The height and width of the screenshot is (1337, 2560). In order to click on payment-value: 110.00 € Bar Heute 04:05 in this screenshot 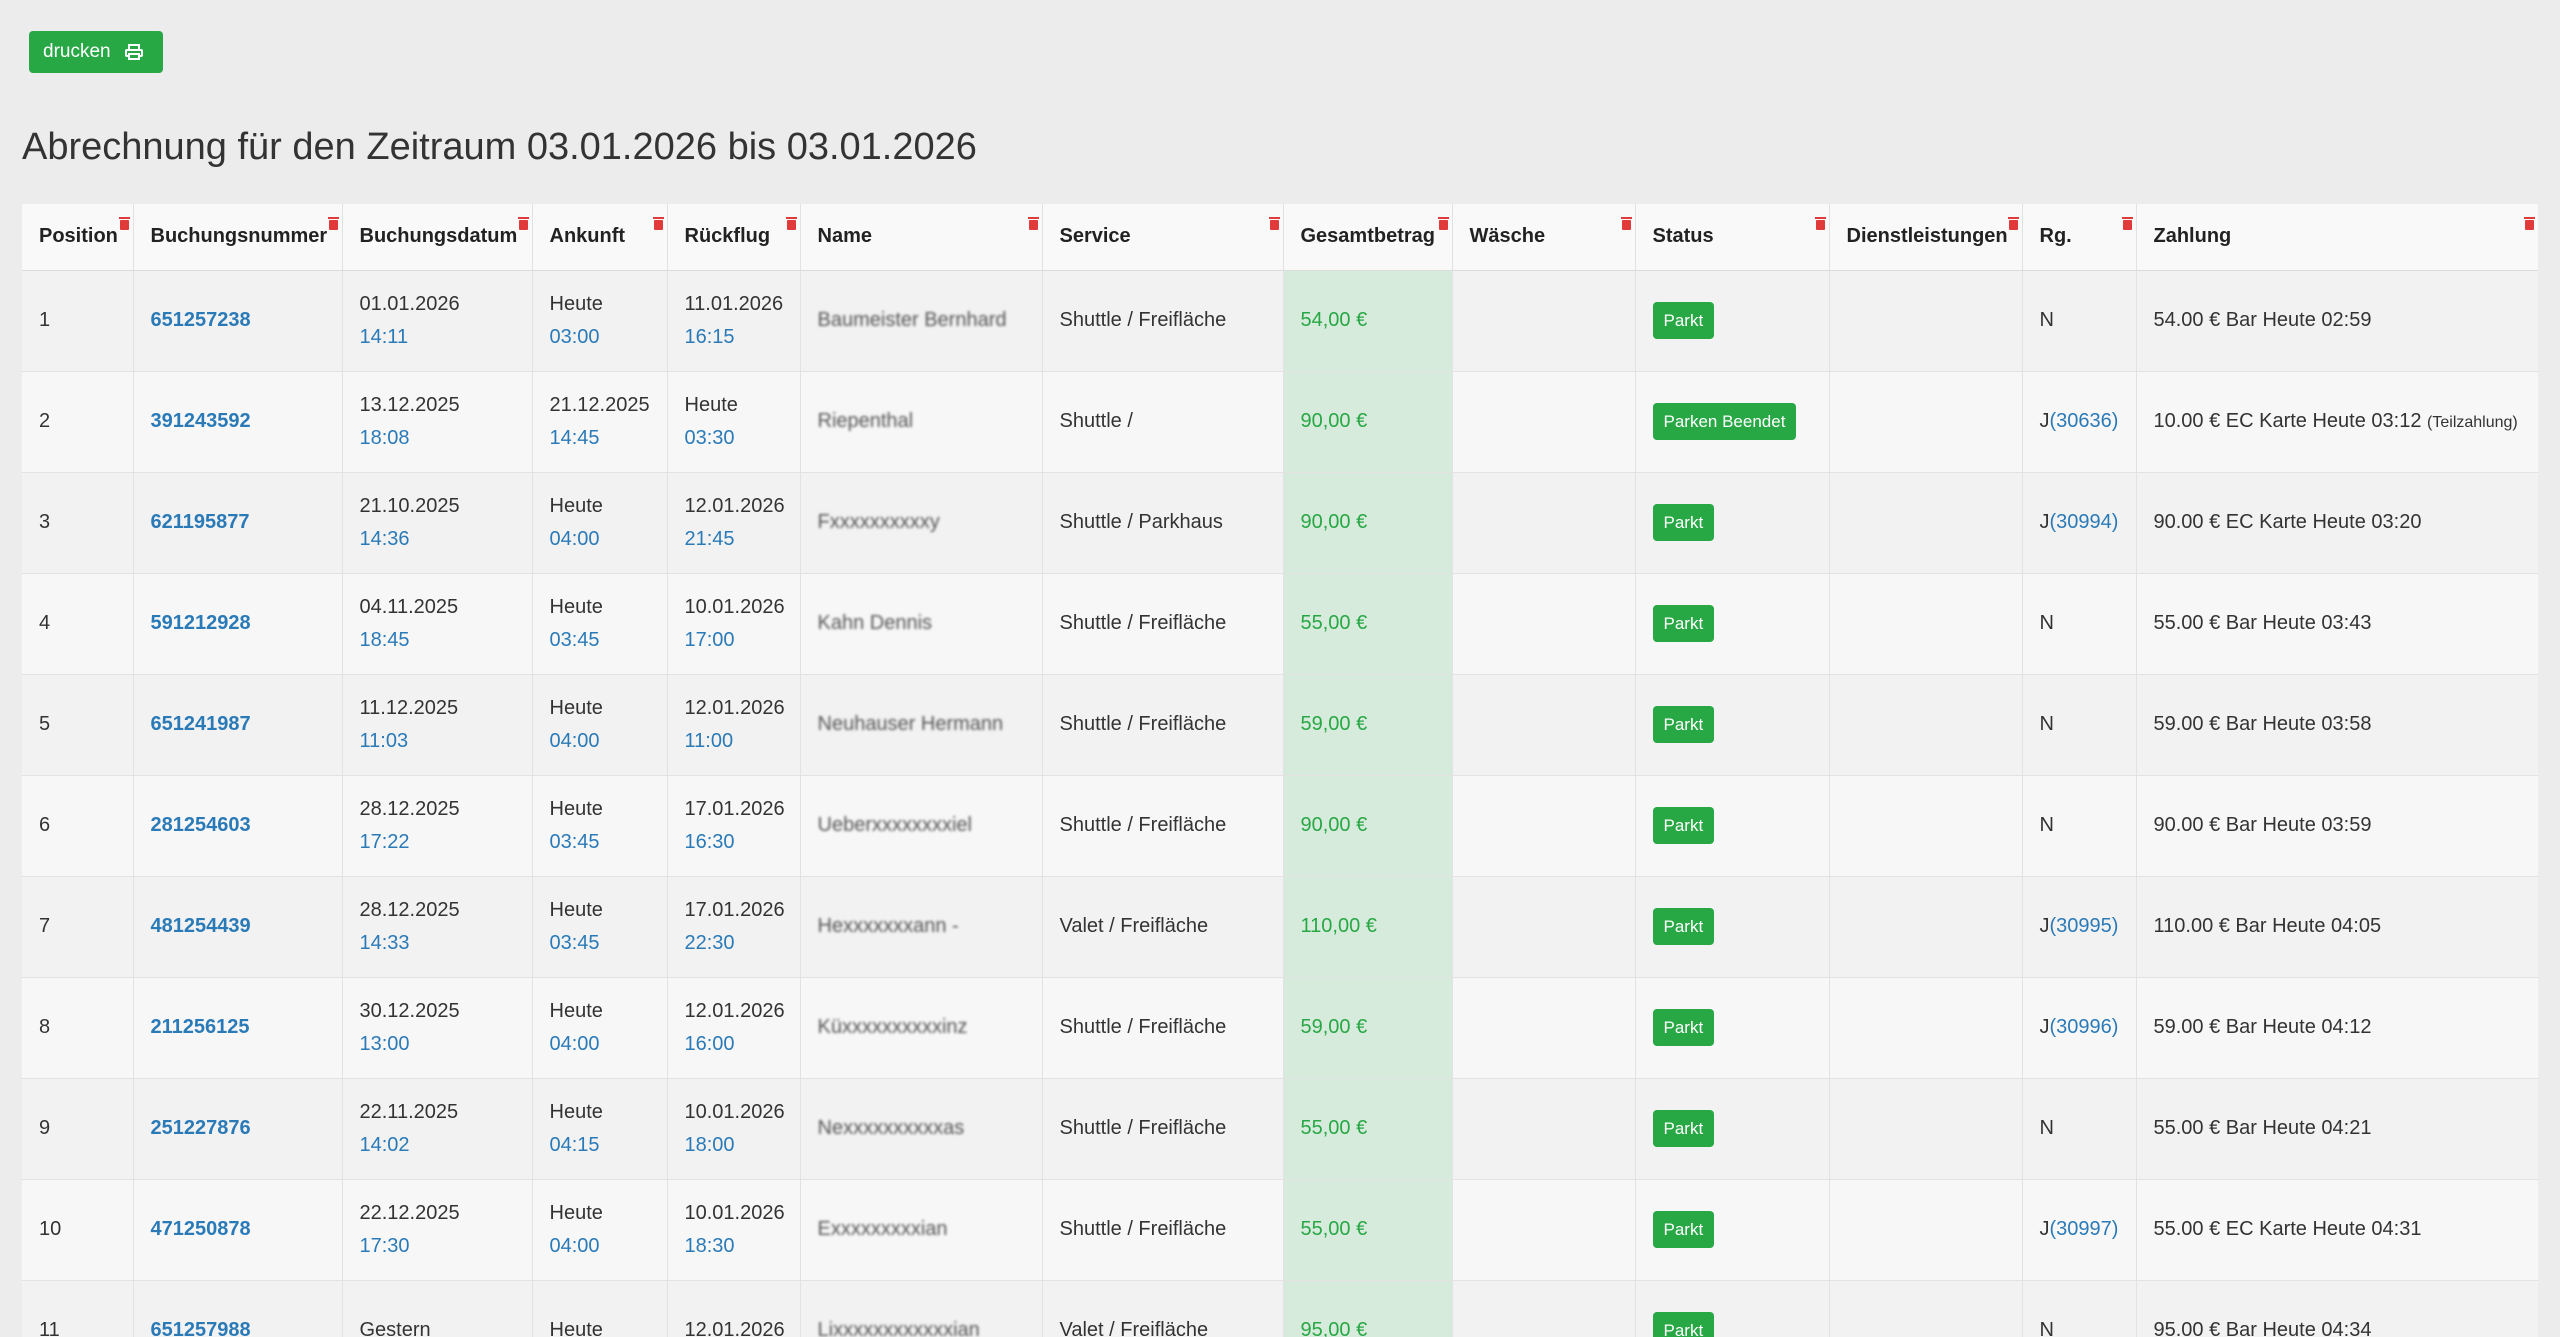, I will do `click(2267, 926)`.